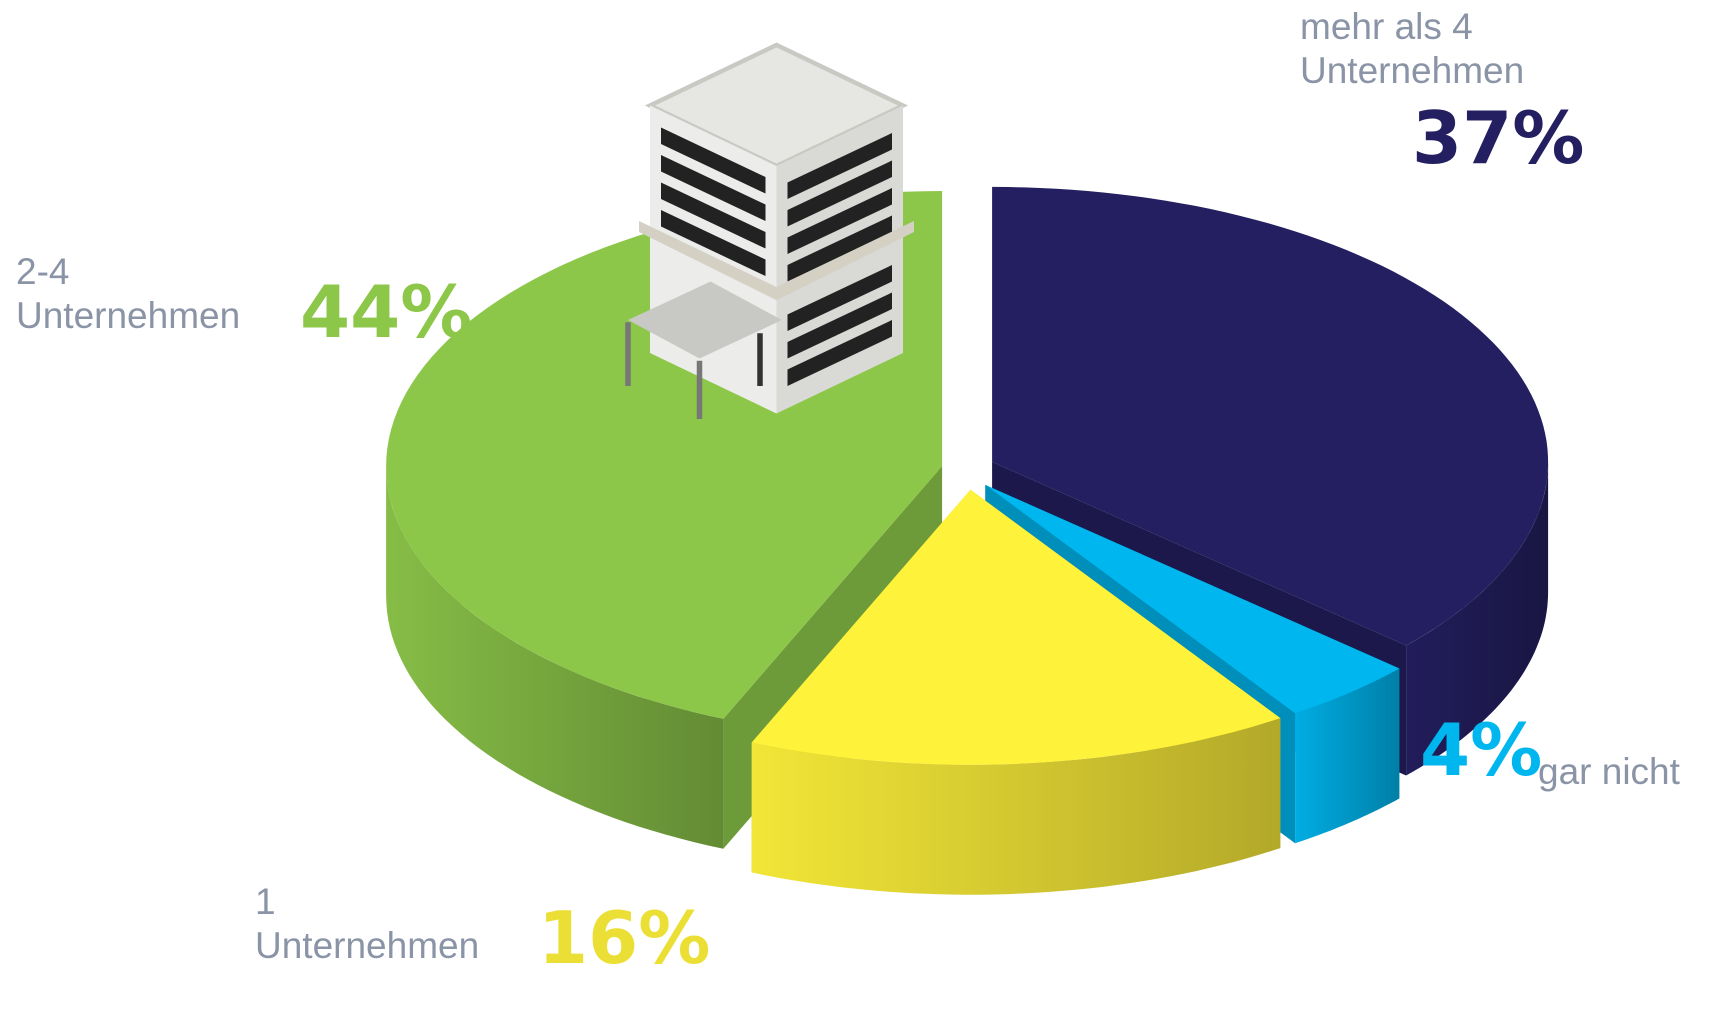 The height and width of the screenshot is (1018, 1712). Describe the element at coordinates (624, 938) in the screenshot. I see `value-label: 16%` at that location.